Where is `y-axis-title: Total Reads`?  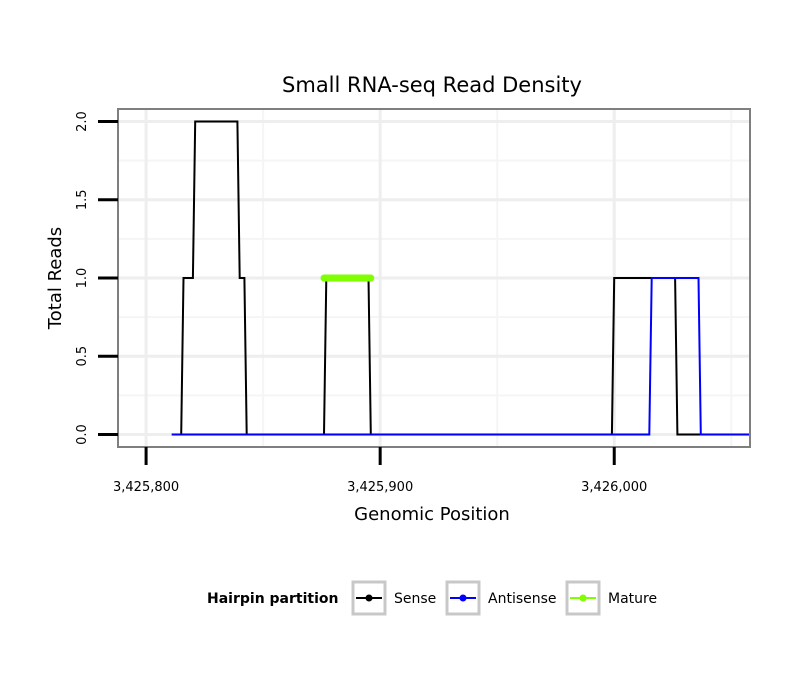
y-axis-title: Total Reads is located at coordinates (55, 278).